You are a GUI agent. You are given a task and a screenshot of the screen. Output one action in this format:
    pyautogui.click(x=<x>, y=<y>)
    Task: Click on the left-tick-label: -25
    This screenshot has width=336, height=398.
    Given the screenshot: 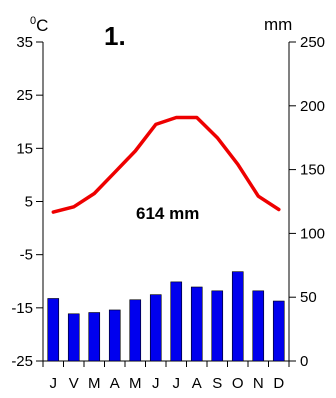 What is the action you would take?
    pyautogui.click(x=22, y=361)
    